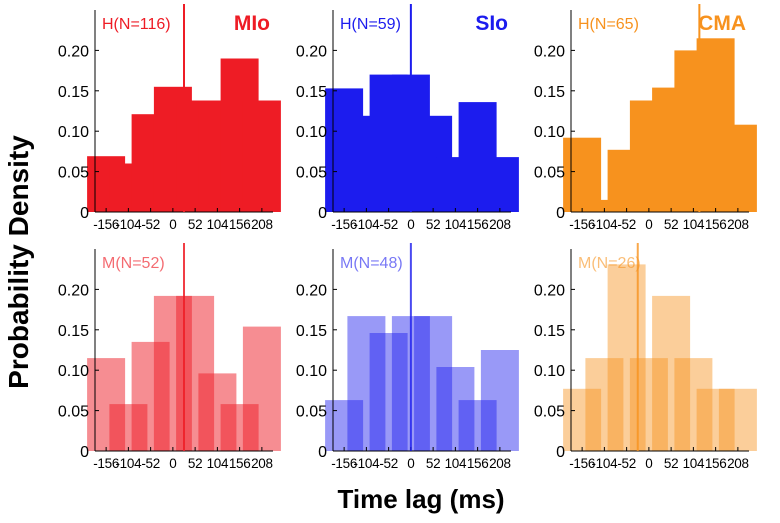 This screenshot has height=523, width=780. What do you see at coordinates (252, 23) in the screenshot?
I see `region-title: MIo` at bounding box center [252, 23].